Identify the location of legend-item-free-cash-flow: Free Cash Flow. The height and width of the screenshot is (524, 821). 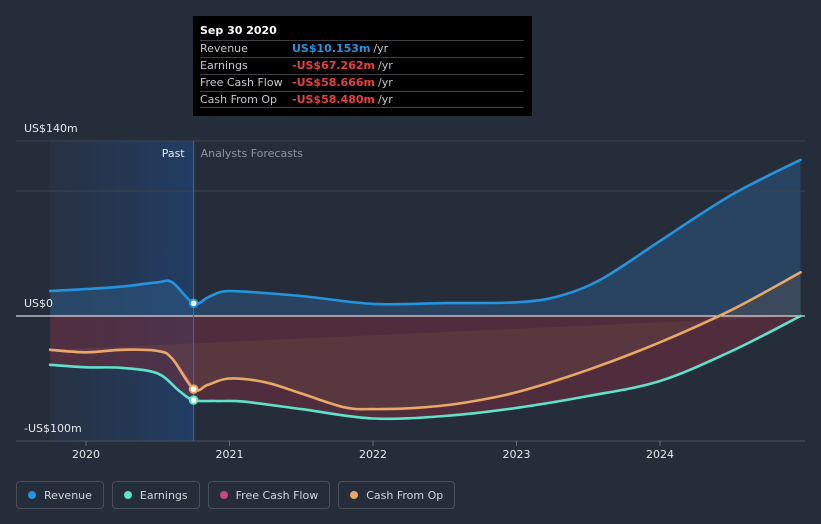
(269, 495).